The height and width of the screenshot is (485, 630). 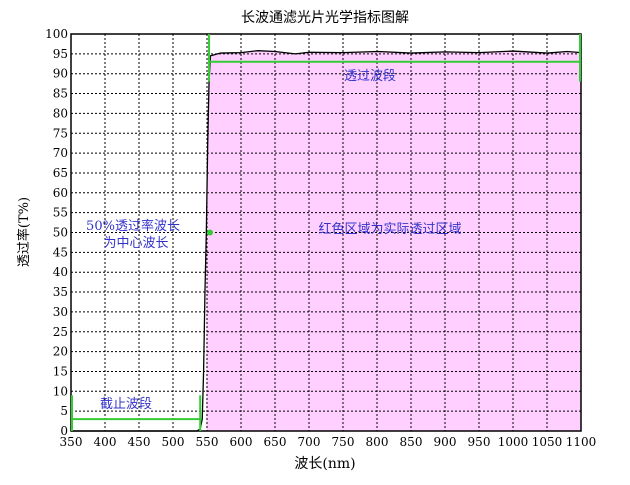 I want to click on center-label-line2: 为中心波长, so click(x=135, y=243).